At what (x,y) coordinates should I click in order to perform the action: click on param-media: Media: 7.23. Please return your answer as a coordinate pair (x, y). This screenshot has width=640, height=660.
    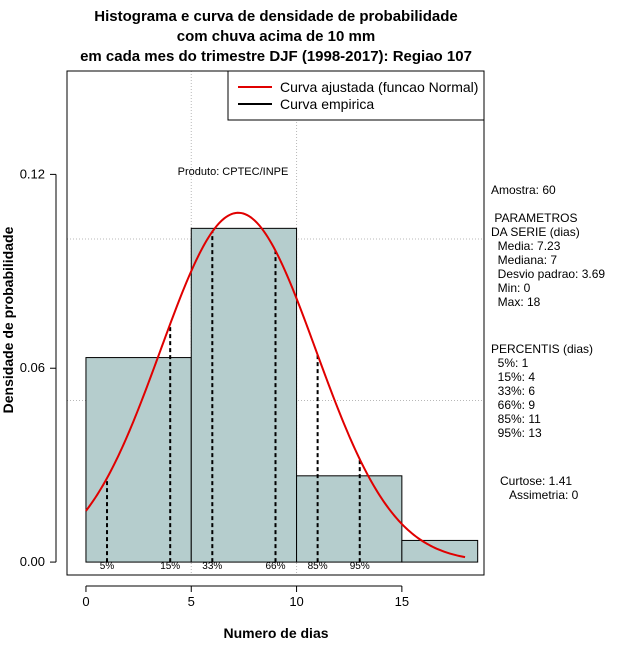
    Looking at the image, I should click on (526, 246).